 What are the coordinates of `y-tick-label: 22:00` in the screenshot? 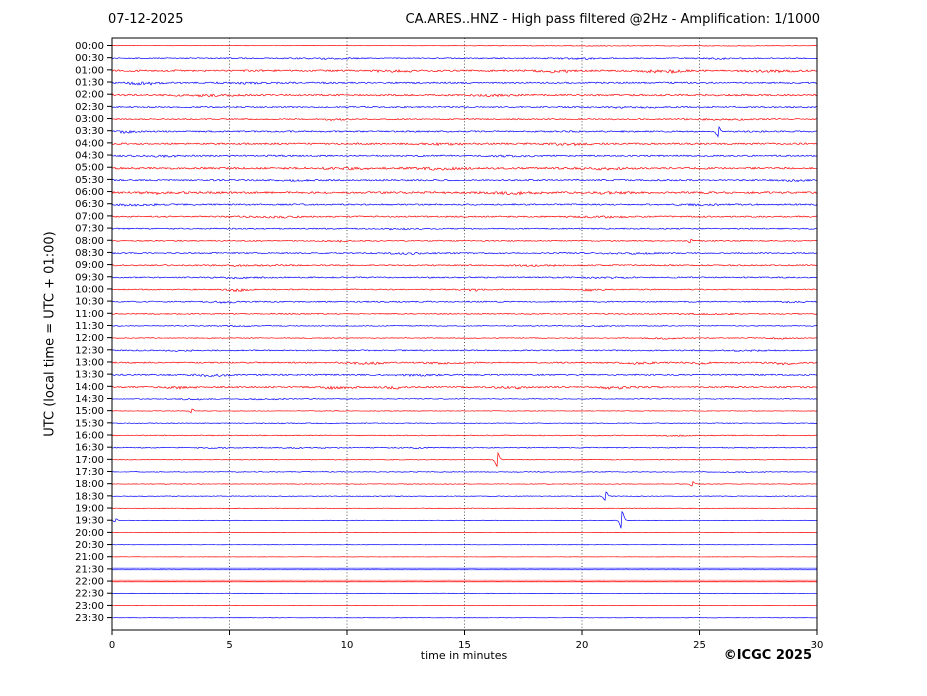 It's located at (89, 582).